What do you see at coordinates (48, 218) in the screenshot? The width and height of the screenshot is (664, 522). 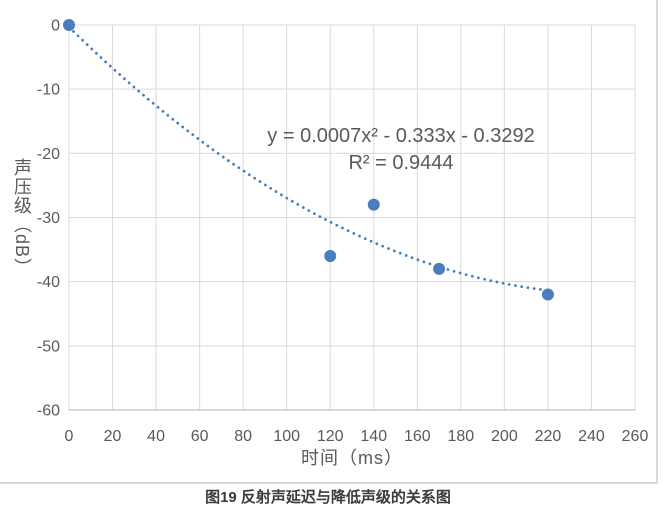 I see `y-tick-label: -30` at bounding box center [48, 218].